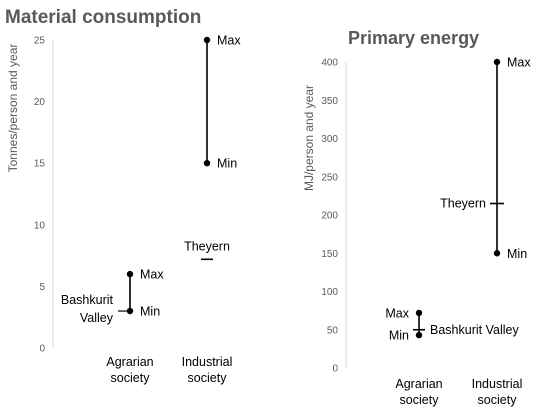 Image resolution: width=550 pixels, height=414 pixels. What do you see at coordinates (40, 102) in the screenshot?
I see `y-tick-label: 20` at bounding box center [40, 102].